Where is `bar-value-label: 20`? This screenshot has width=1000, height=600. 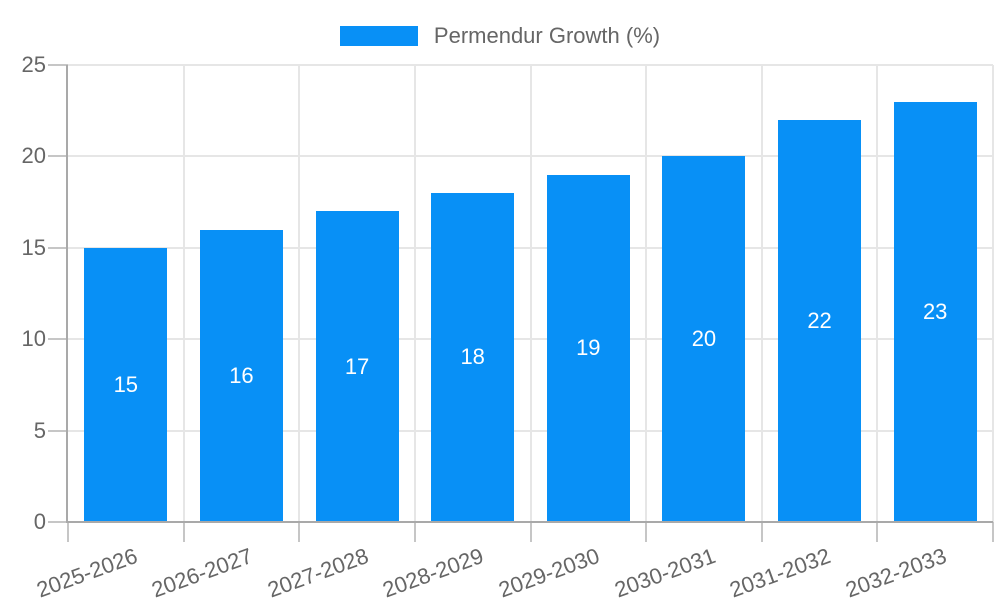 bar-value-label: 20 is located at coordinates (704, 339).